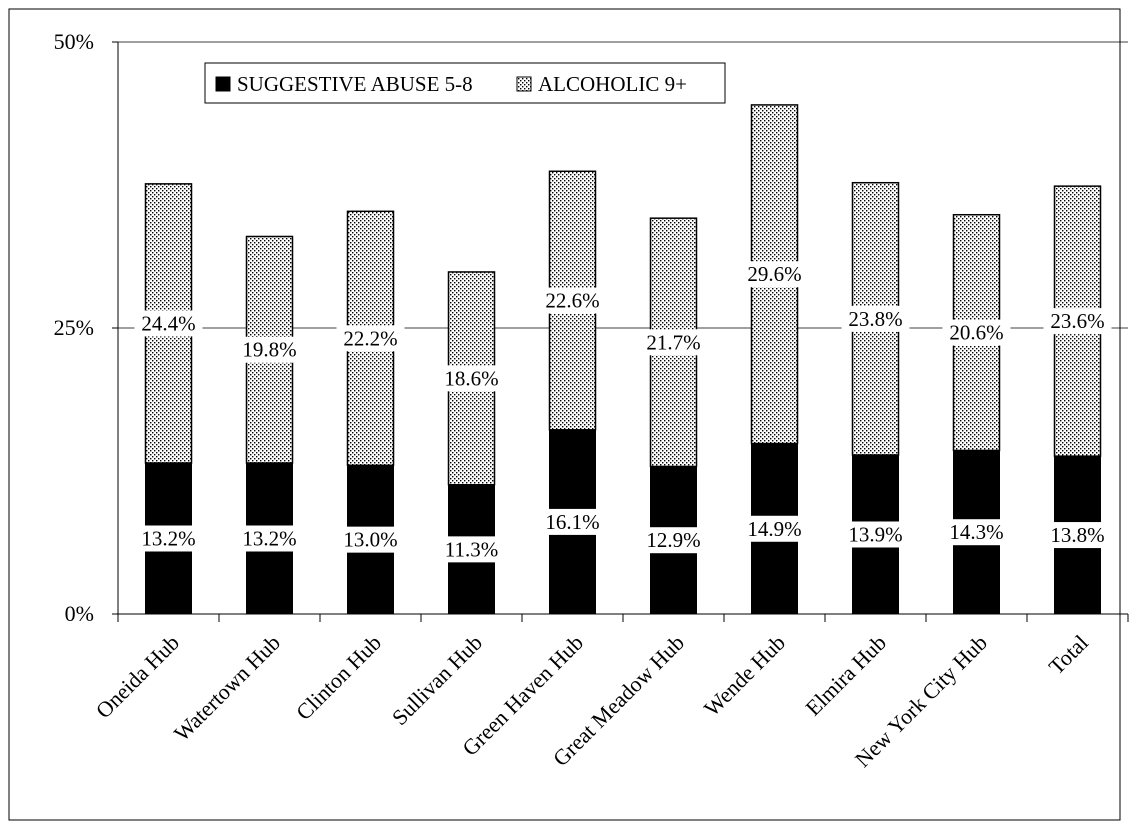  I want to click on data-label-suggestive-abuse: 14.9%, so click(774, 529).